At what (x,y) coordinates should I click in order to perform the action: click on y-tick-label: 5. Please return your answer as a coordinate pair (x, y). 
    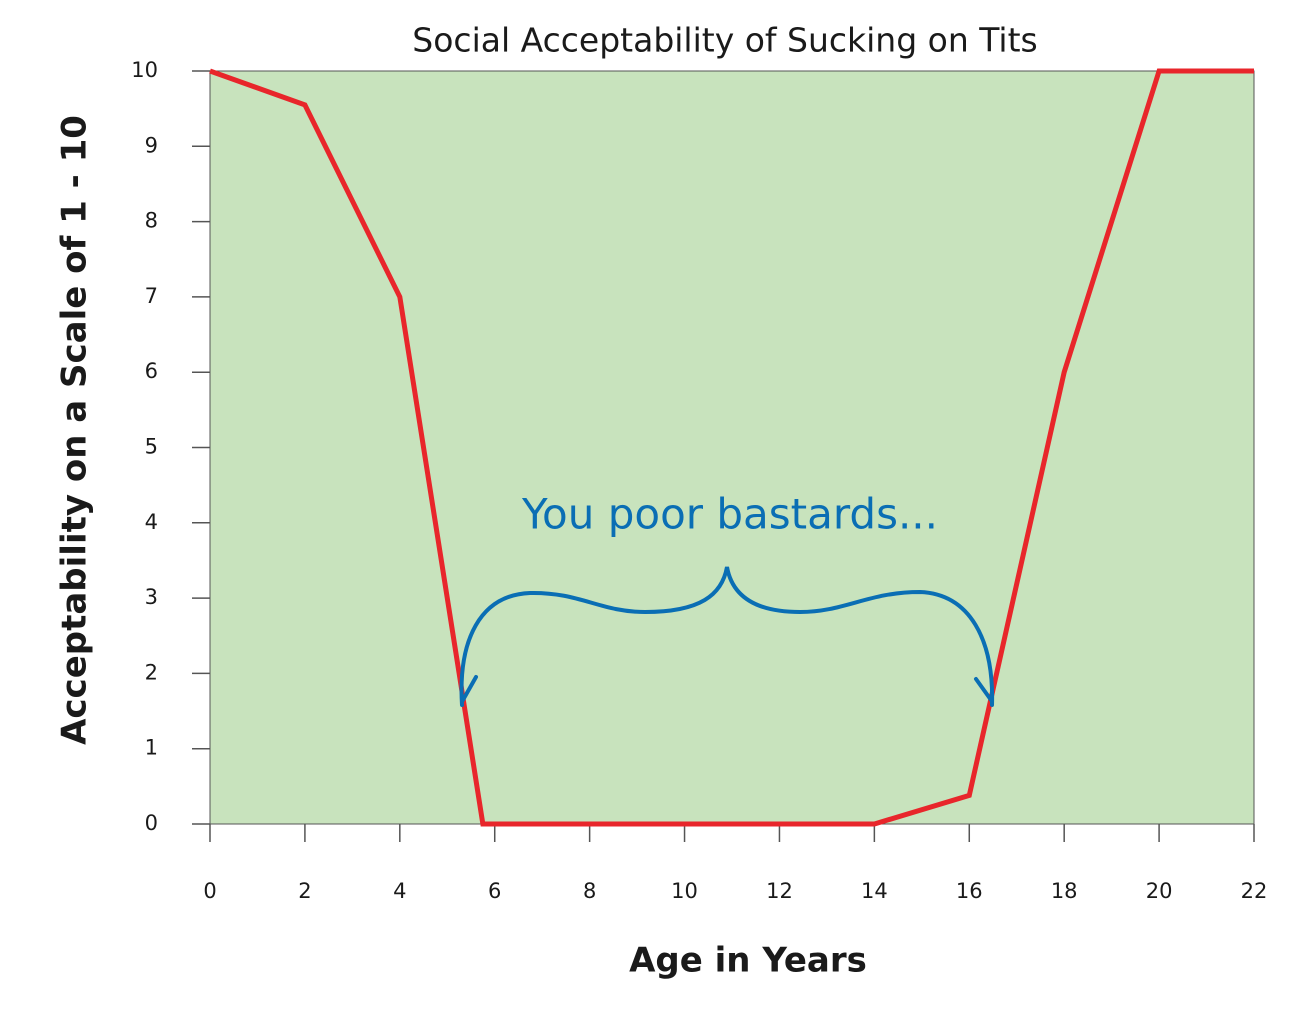
    Looking at the image, I should click on (151, 447).